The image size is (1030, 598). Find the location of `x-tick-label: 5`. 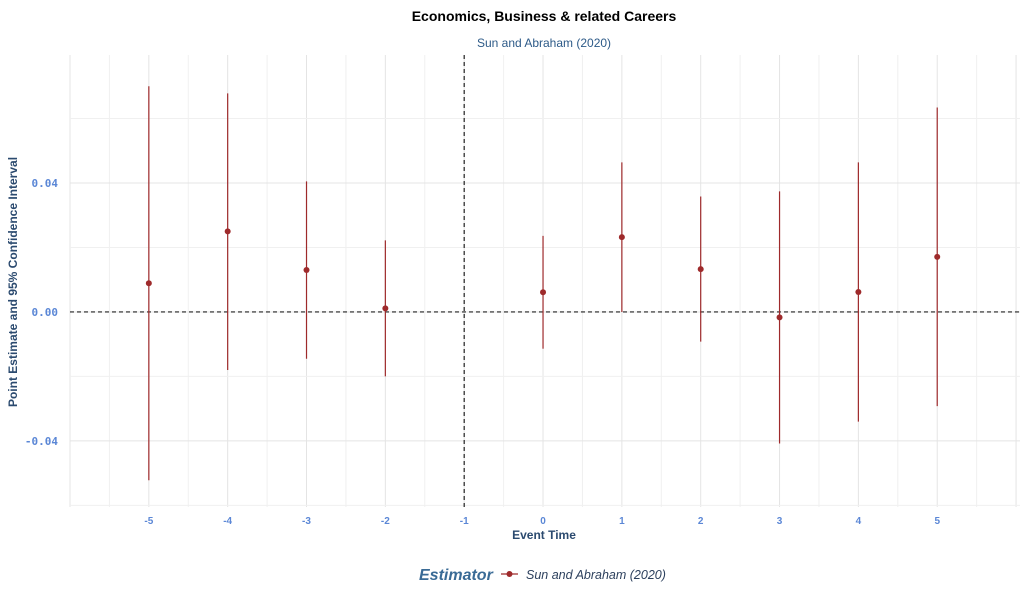

x-tick-label: 5 is located at coordinates (937, 521).